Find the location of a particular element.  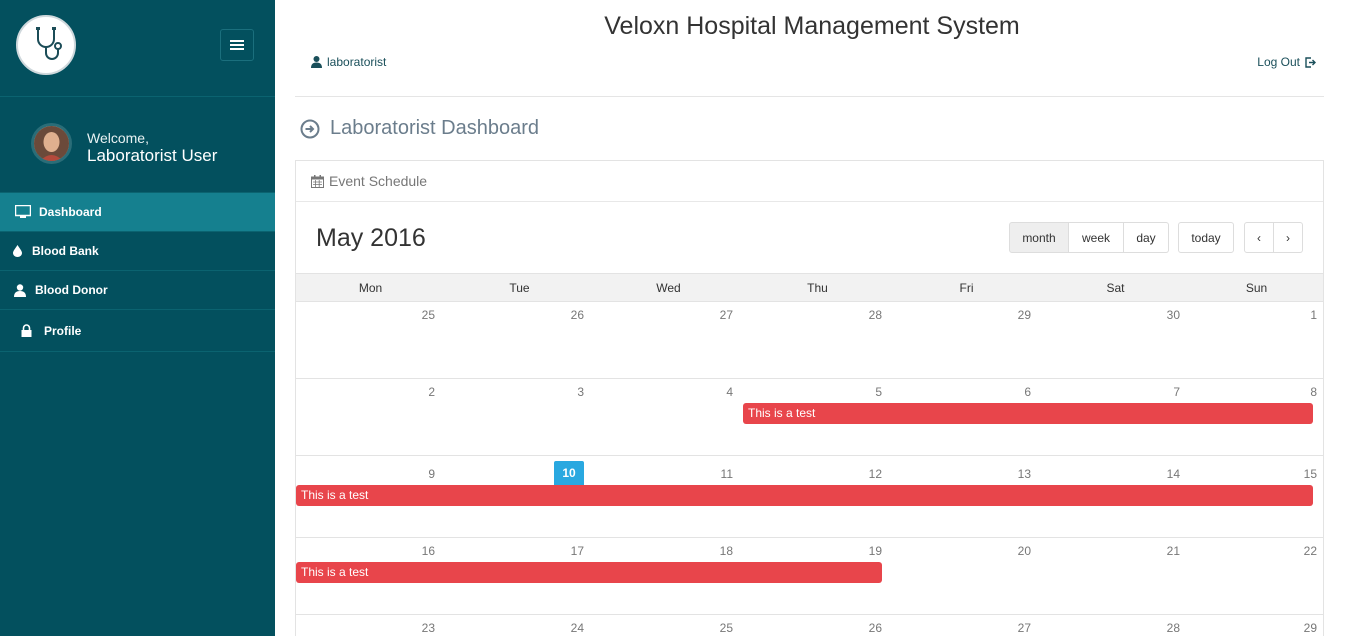

arrow-circle-right-icon is located at coordinates (310, 128).